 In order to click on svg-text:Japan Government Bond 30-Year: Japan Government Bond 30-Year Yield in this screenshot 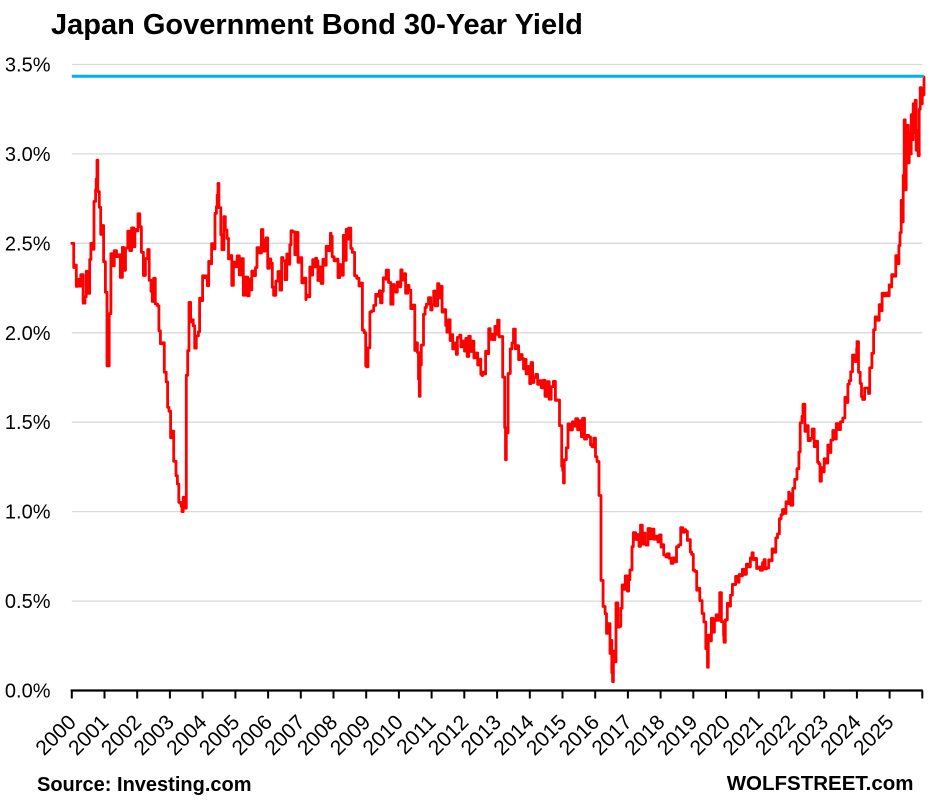, I will do `click(317, 25)`.